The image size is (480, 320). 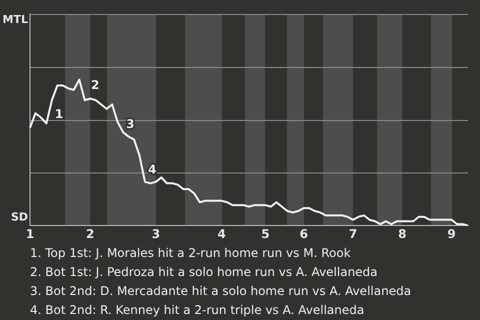 I want to click on text: 1. Top 1st: J. Morales hit a 2-run home run vs M. Rook, so click(x=191, y=253).